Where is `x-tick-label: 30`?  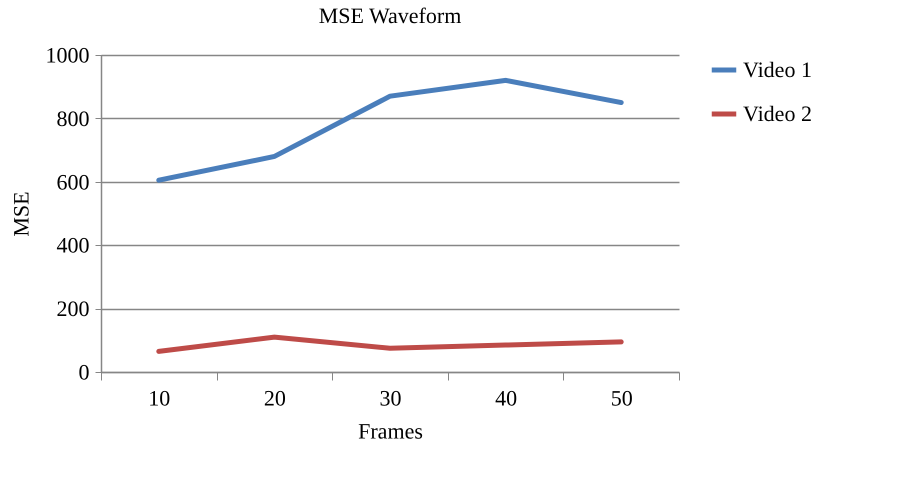 x-tick-label: 30 is located at coordinates (391, 398).